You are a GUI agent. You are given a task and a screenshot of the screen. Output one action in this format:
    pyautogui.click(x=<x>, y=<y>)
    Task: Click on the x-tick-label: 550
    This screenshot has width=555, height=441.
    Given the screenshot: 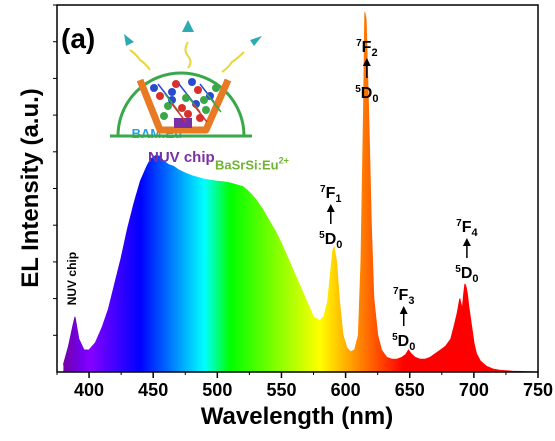 What is the action you would take?
    pyautogui.click(x=281, y=390)
    